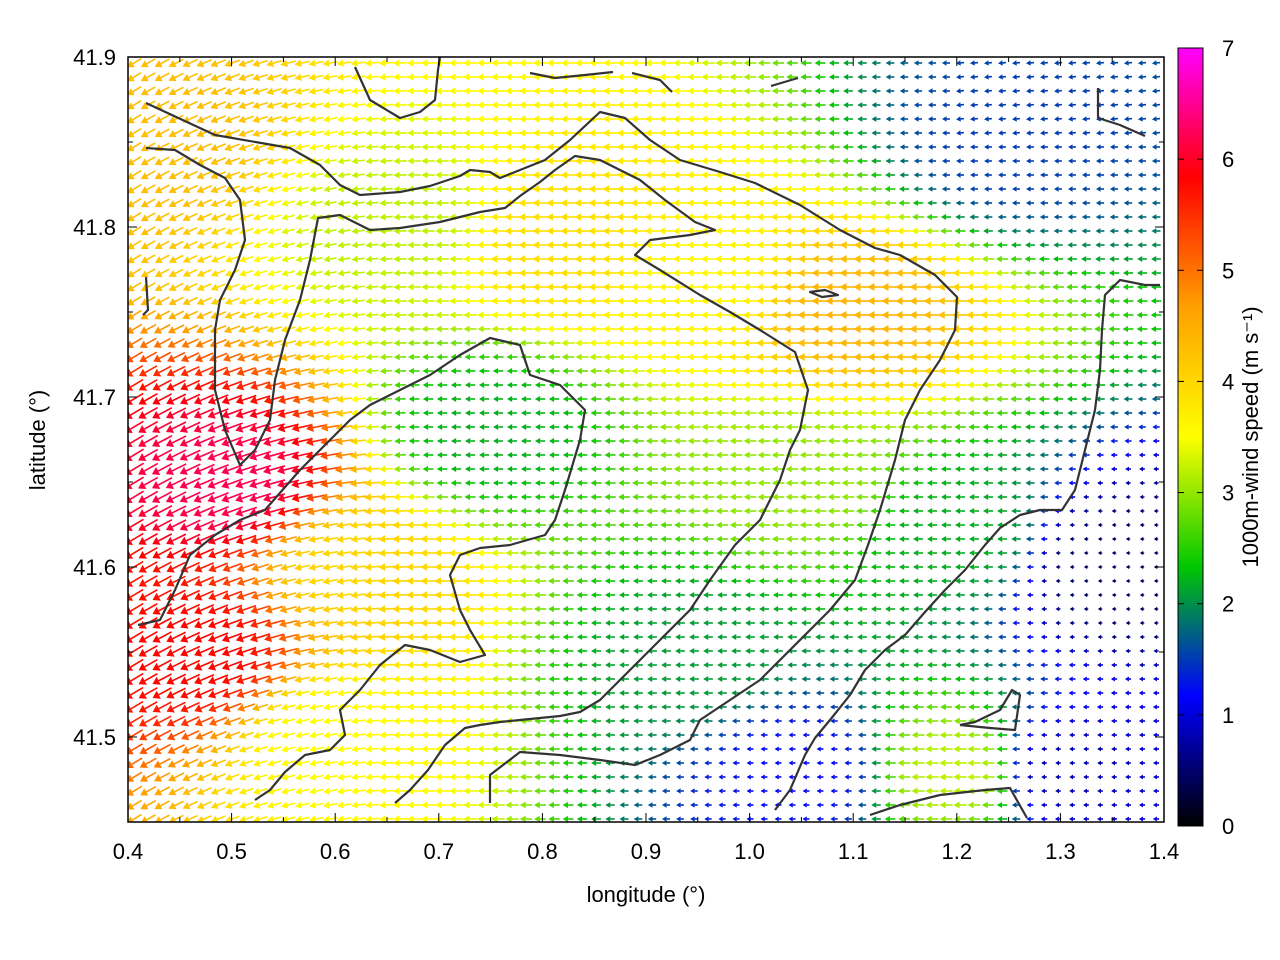 The height and width of the screenshot is (960, 1280). Describe the element at coordinates (94, 397) in the screenshot. I see `y-tick-label: 41.7` at that location.